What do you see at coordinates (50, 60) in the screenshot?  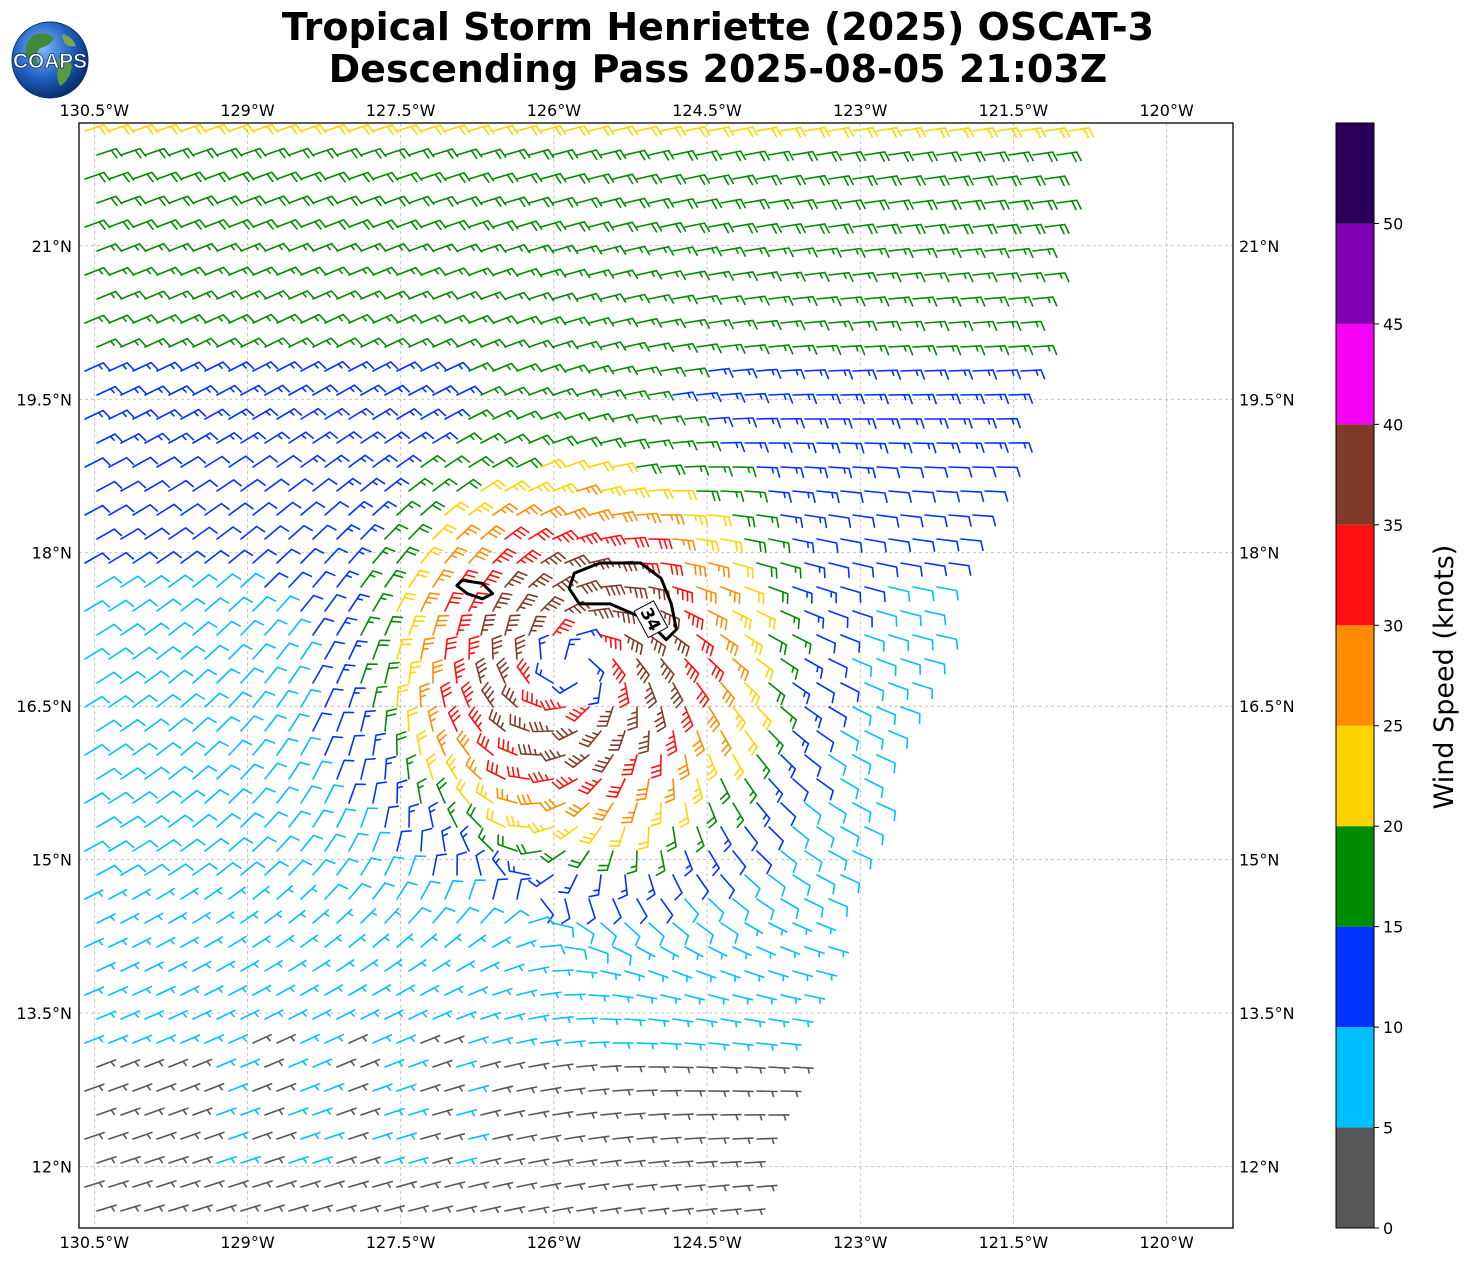 I see `coaps-logo: COAPS` at bounding box center [50, 60].